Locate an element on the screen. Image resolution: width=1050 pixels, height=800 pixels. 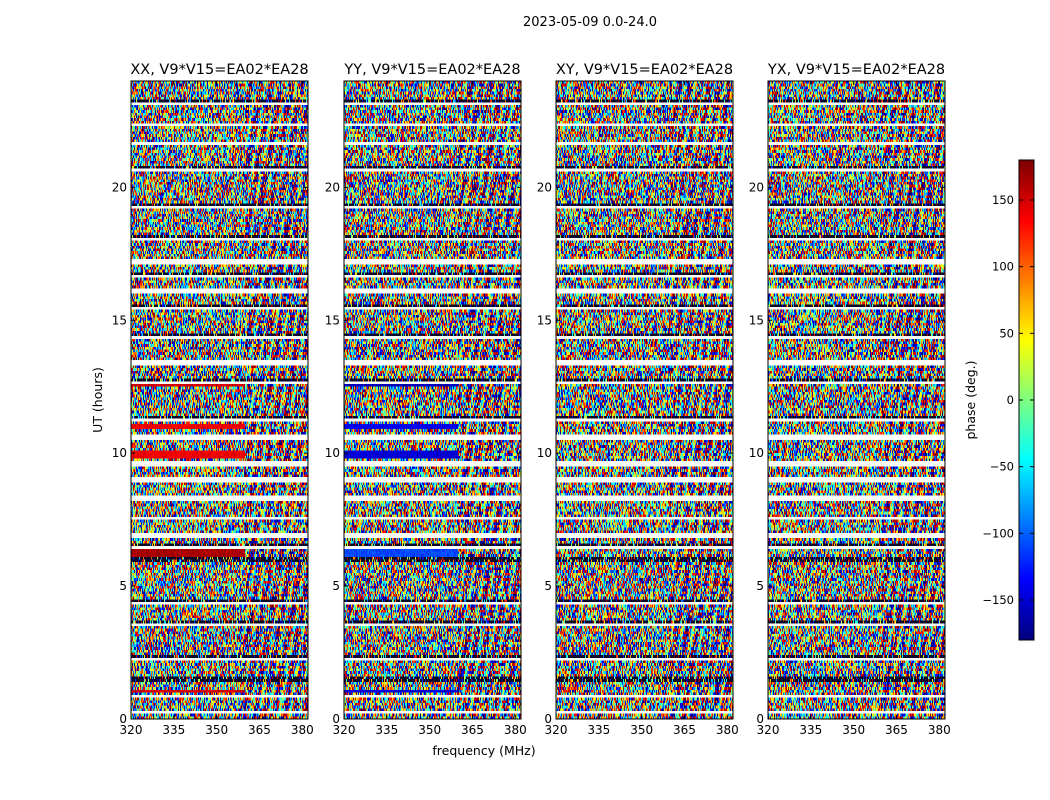
figure-suptitle: 2023-05-09 0.0-24.0 is located at coordinates (590, 22).